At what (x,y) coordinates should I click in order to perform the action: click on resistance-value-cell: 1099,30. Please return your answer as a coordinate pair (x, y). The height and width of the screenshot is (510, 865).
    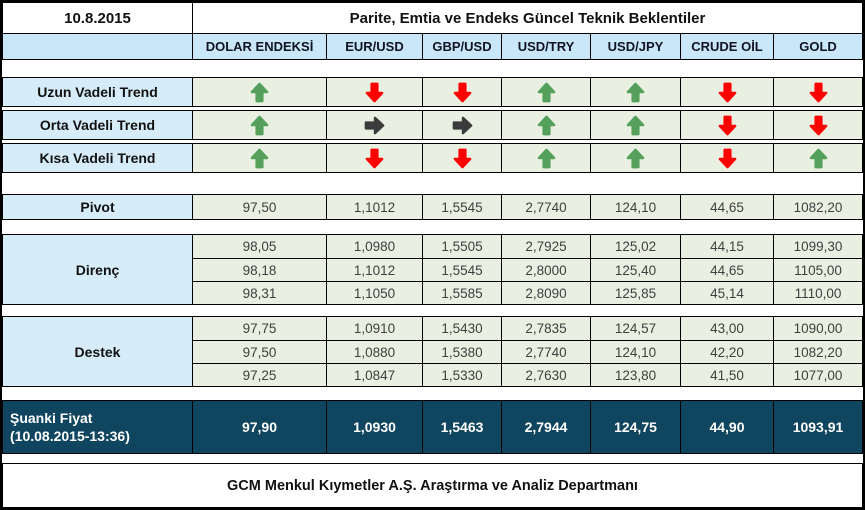
    Looking at the image, I should click on (817, 246).